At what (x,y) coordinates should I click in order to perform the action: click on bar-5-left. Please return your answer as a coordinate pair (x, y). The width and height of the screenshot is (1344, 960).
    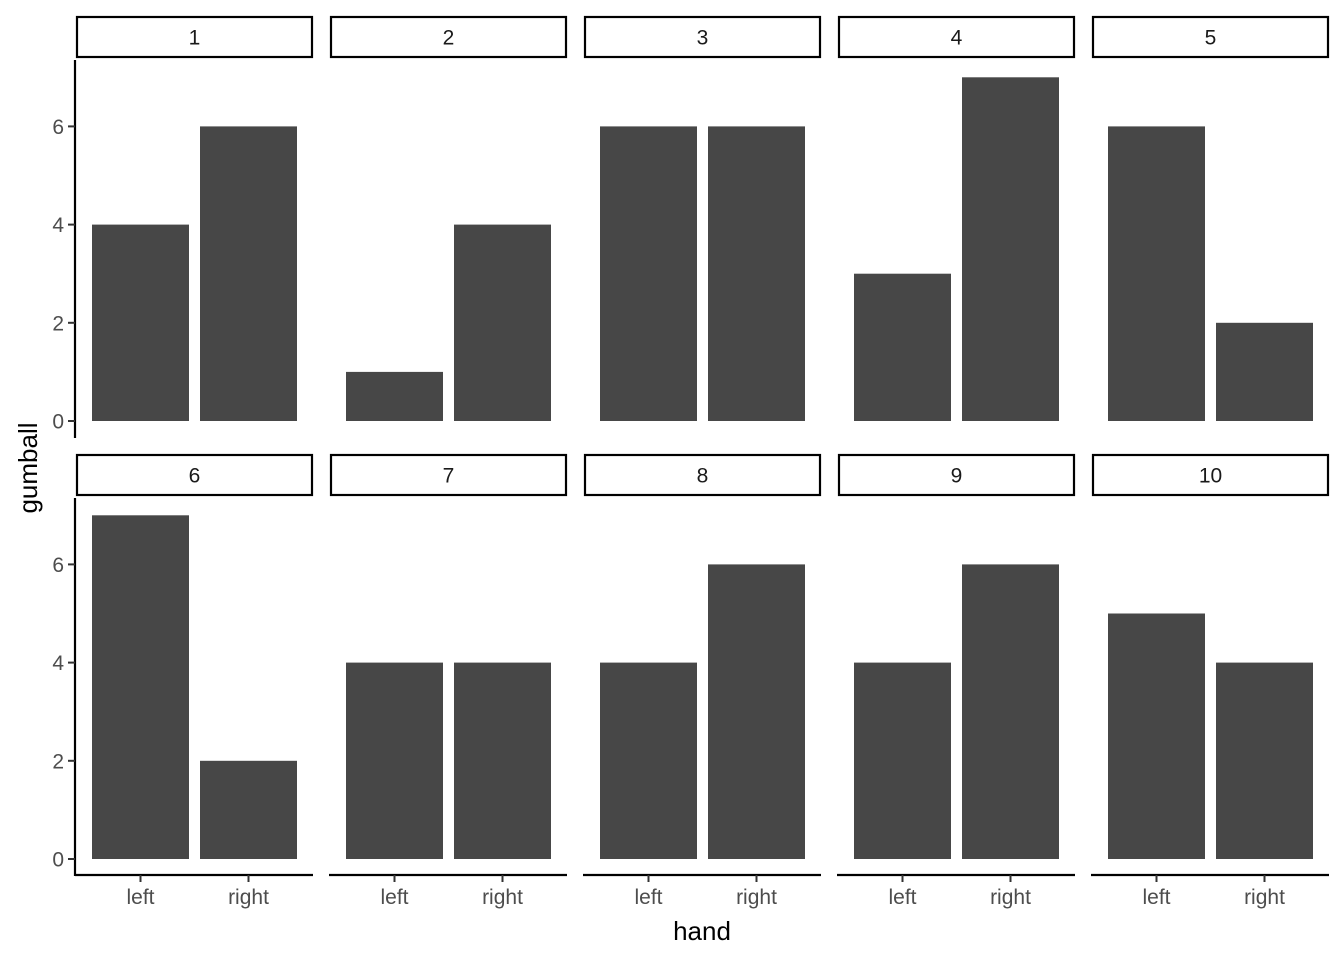
    Looking at the image, I should click on (1156, 274).